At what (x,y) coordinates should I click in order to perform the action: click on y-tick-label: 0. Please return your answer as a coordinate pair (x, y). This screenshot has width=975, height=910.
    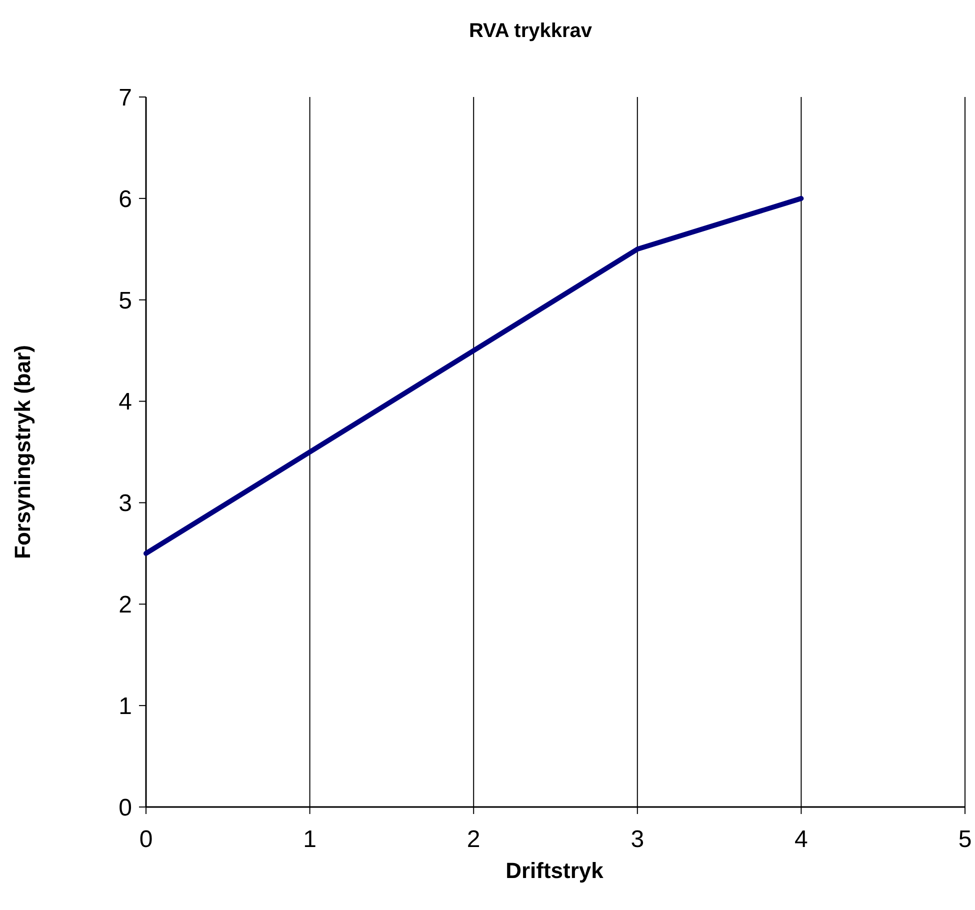
    Looking at the image, I should click on (125, 808).